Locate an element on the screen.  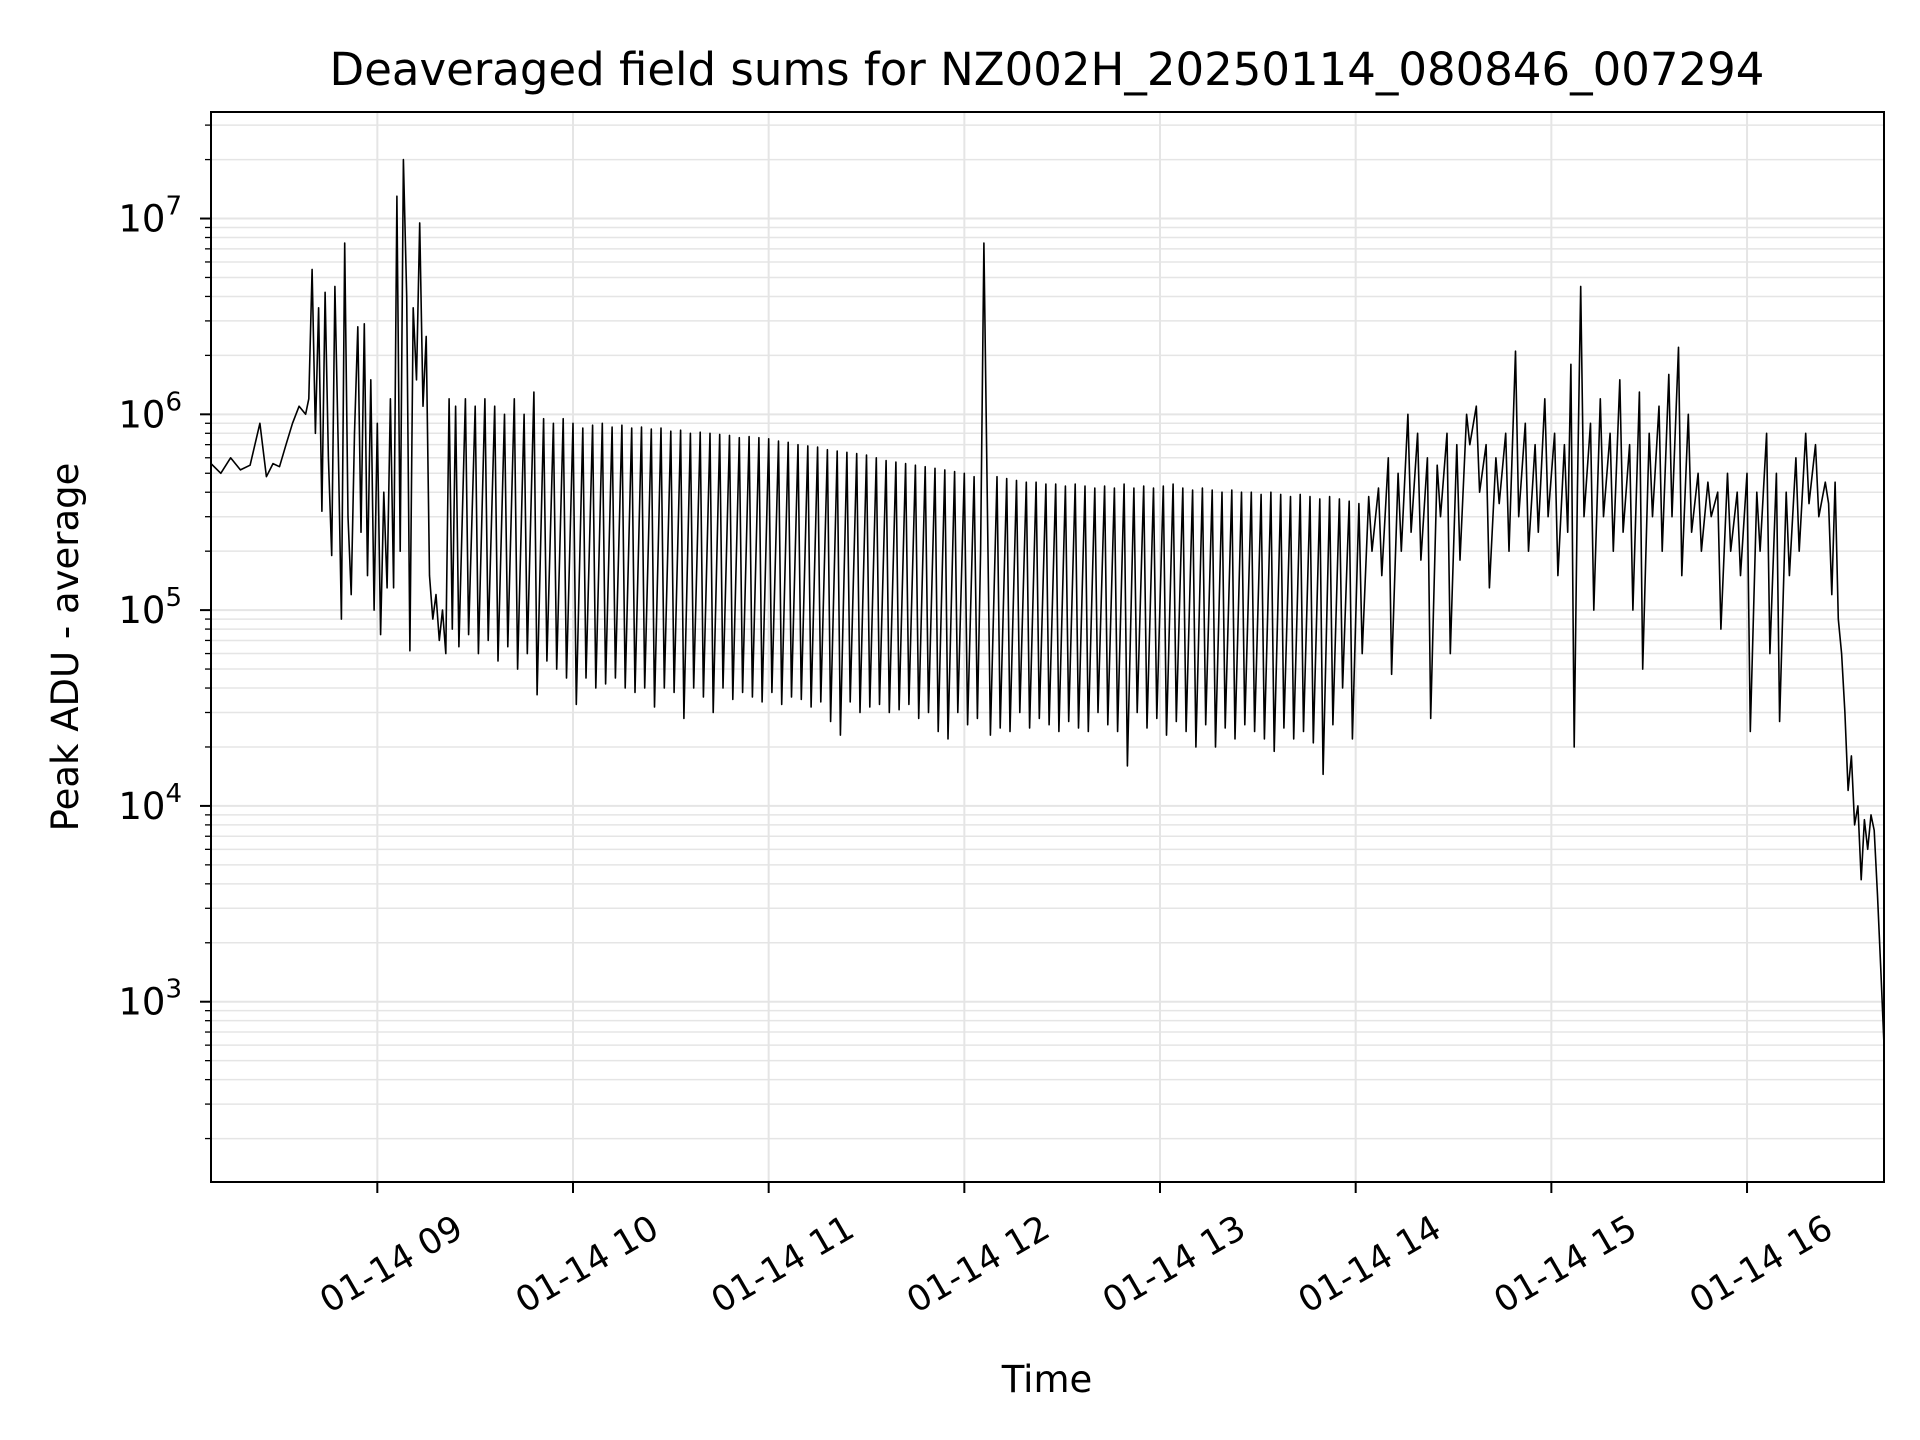
x-axis-label: Time is located at coordinates (1047, 1379).